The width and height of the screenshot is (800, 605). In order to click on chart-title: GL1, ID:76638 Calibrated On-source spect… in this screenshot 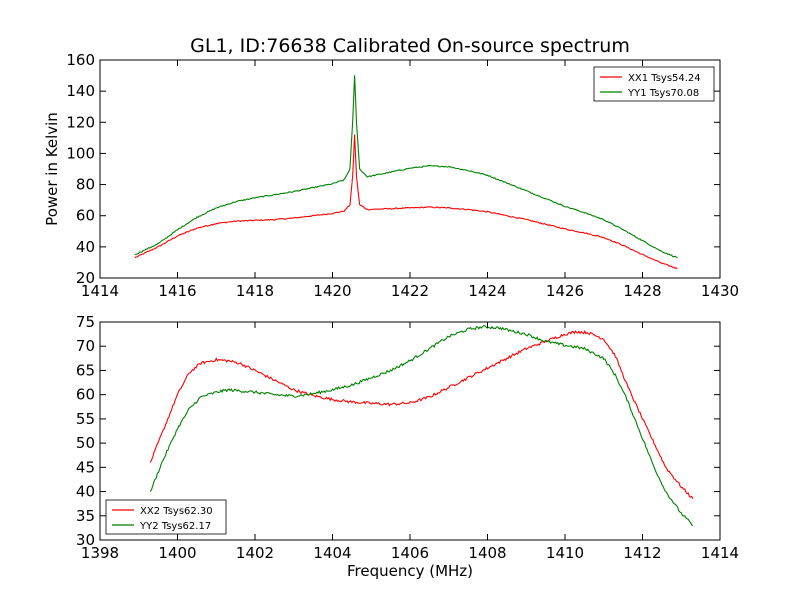, I will do `click(410, 46)`.